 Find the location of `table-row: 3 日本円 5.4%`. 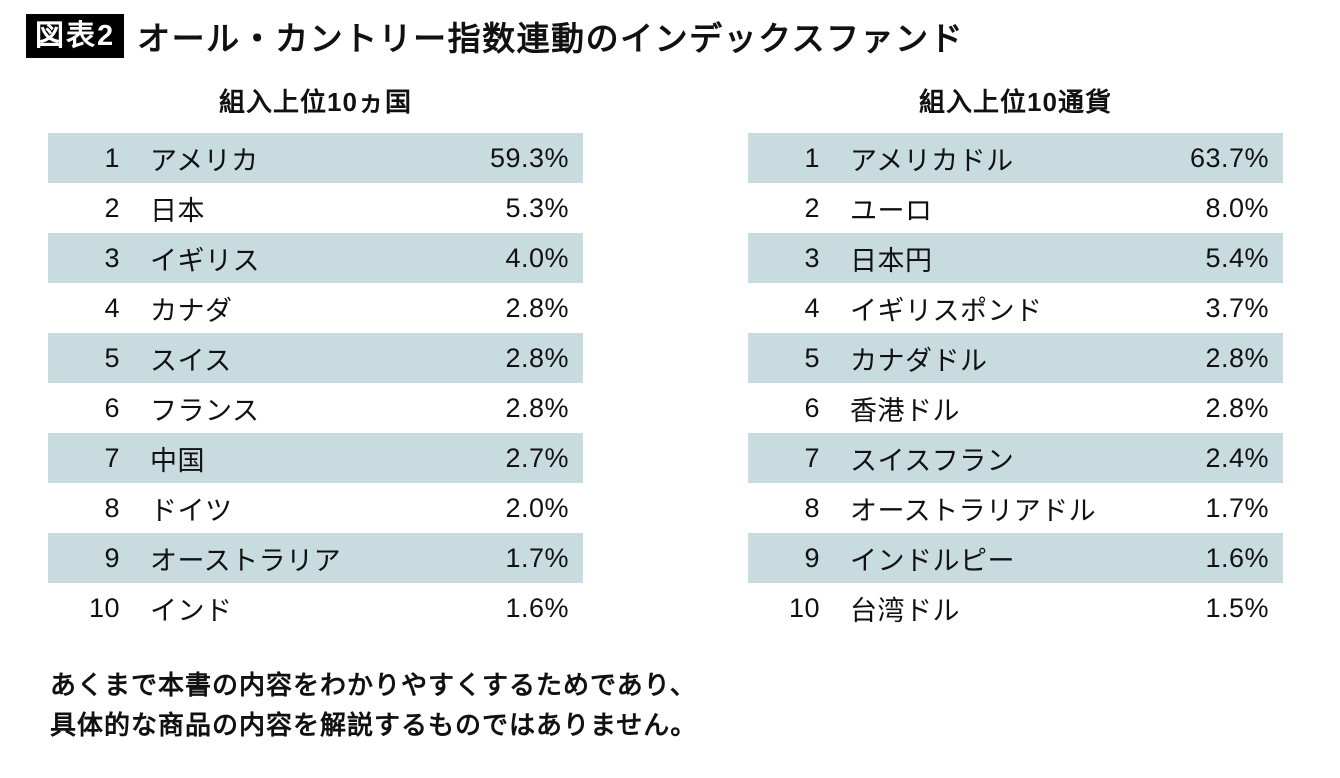

table-row: 3 日本円 5.4% is located at coordinates (1015, 258).